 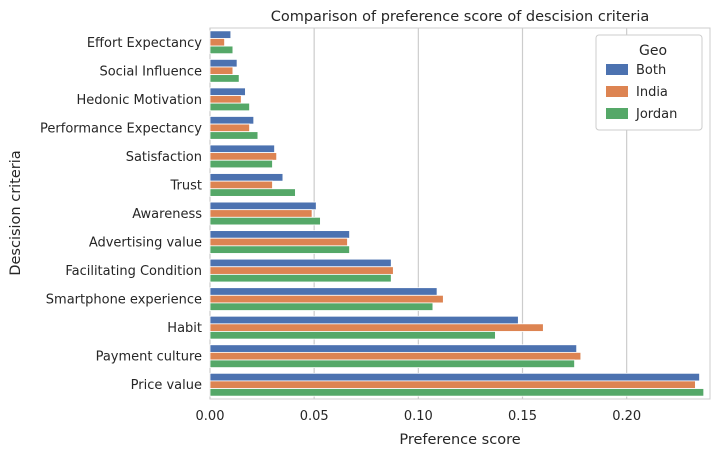 What do you see at coordinates (651, 70) in the screenshot?
I see `legend-label-both: Both` at bounding box center [651, 70].